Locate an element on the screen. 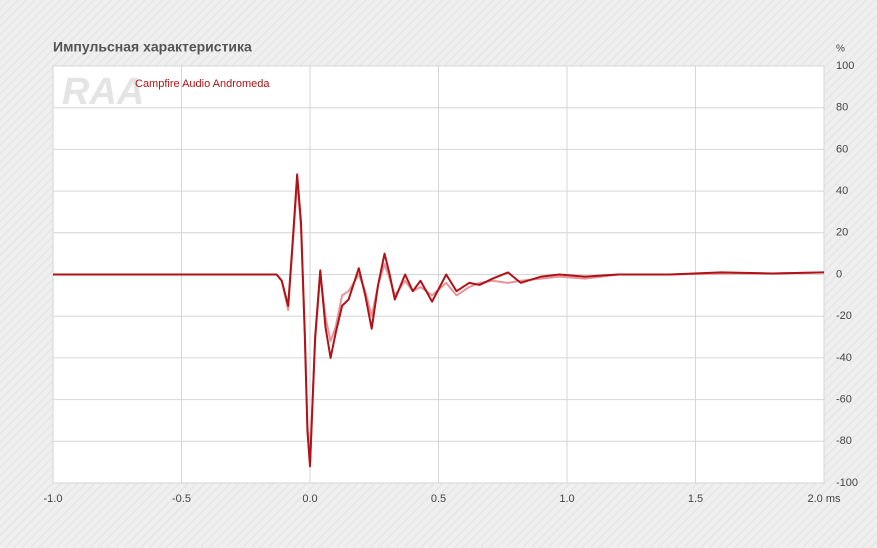  legend-label: Campfire Audio Andromeda is located at coordinates (202, 84).